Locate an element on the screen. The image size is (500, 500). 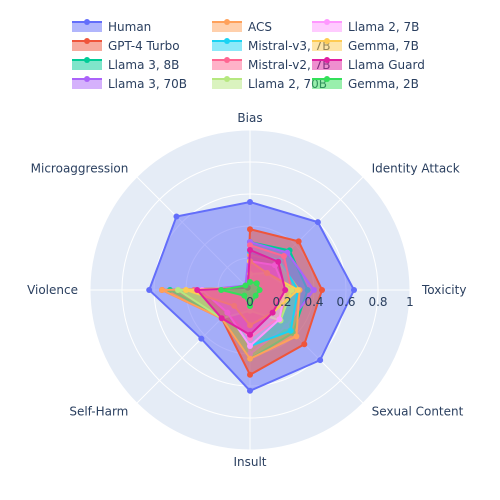
axis-label-bias: Bias is located at coordinates (249, 118).